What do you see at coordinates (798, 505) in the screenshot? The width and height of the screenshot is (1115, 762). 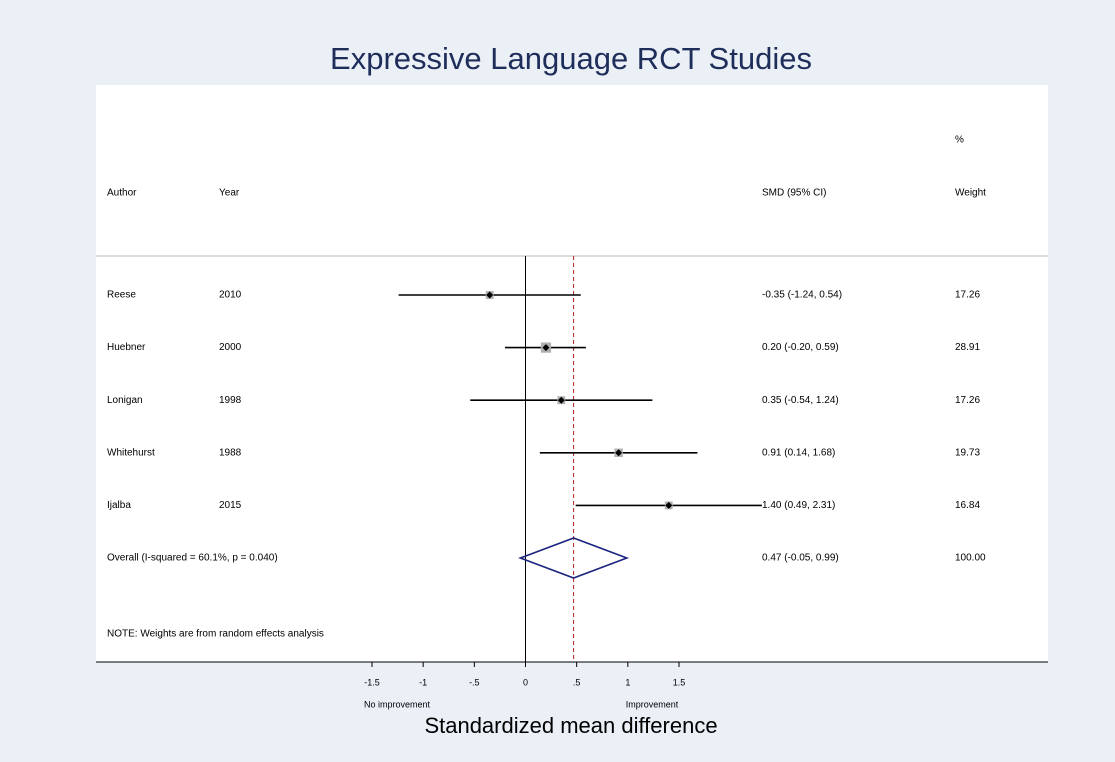 I see `ci-label: 1.40 (0.49, 2.31)` at bounding box center [798, 505].